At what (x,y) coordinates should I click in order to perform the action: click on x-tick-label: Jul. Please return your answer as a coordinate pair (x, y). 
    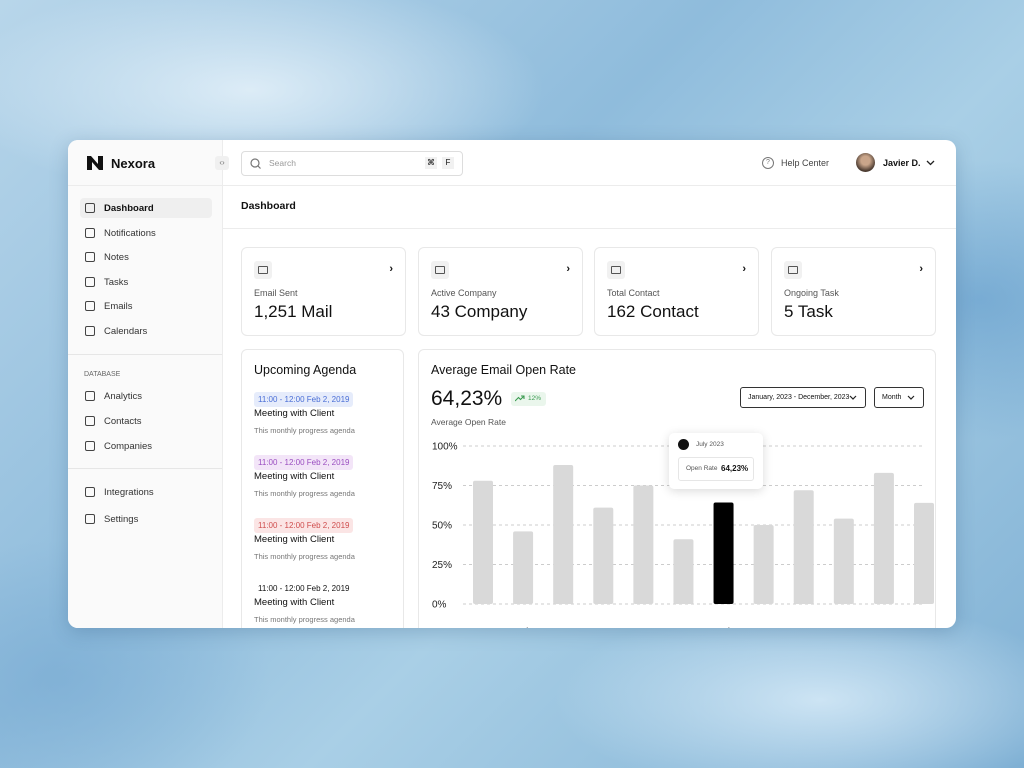
    Looking at the image, I should click on (723, 627).